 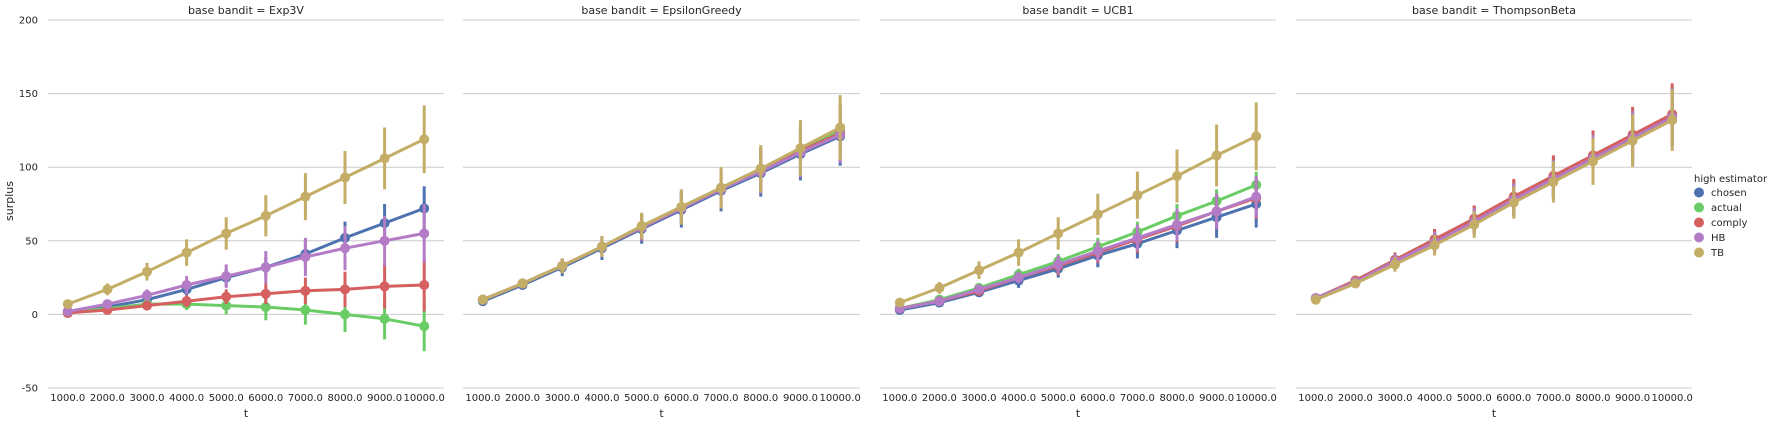 What do you see at coordinates (1718, 238) in the screenshot?
I see `legend-label-hb: HB` at bounding box center [1718, 238].